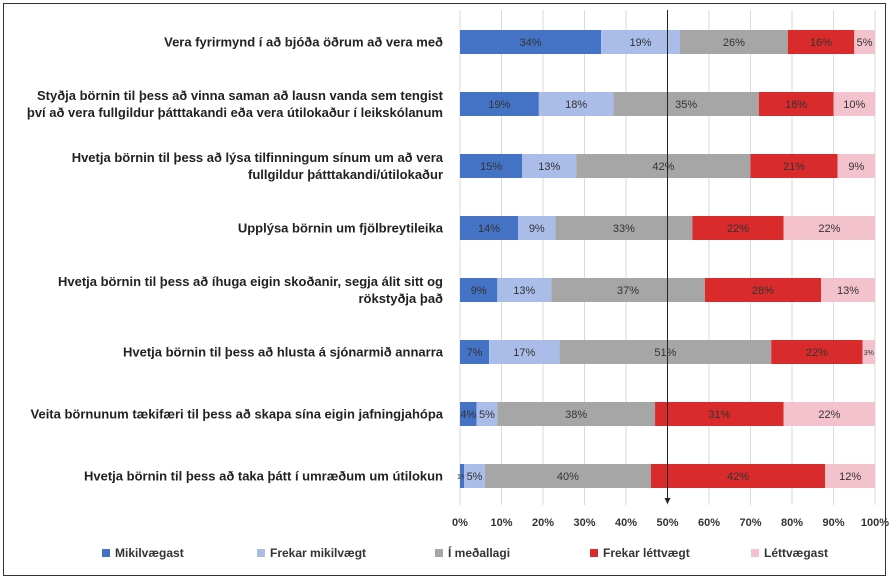  I want to click on data-label: 38%, so click(576, 415).